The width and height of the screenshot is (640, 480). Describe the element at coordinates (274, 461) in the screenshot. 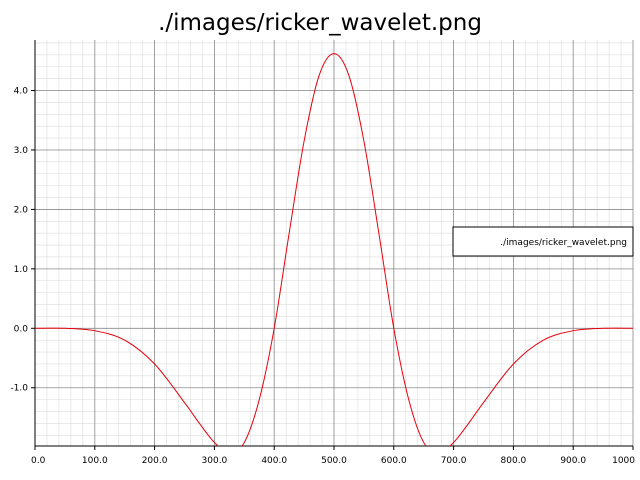

I see `x-tick-label: 400.0` at that location.